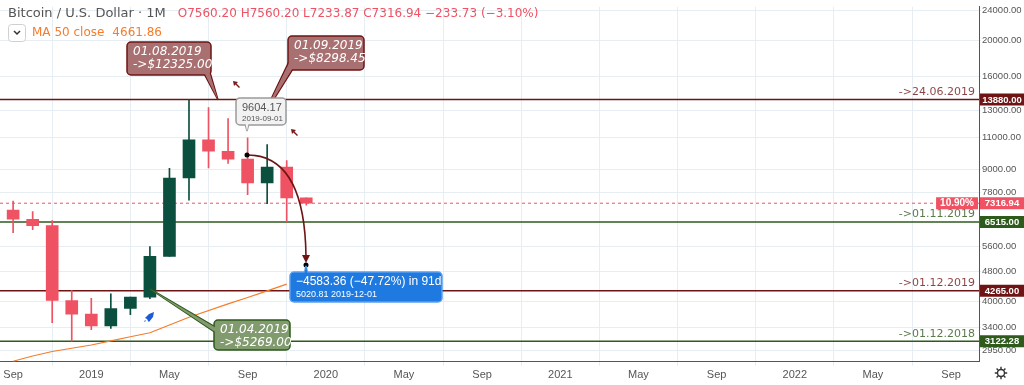  I want to click on y-tick-label: 9000.00, so click(999, 169).